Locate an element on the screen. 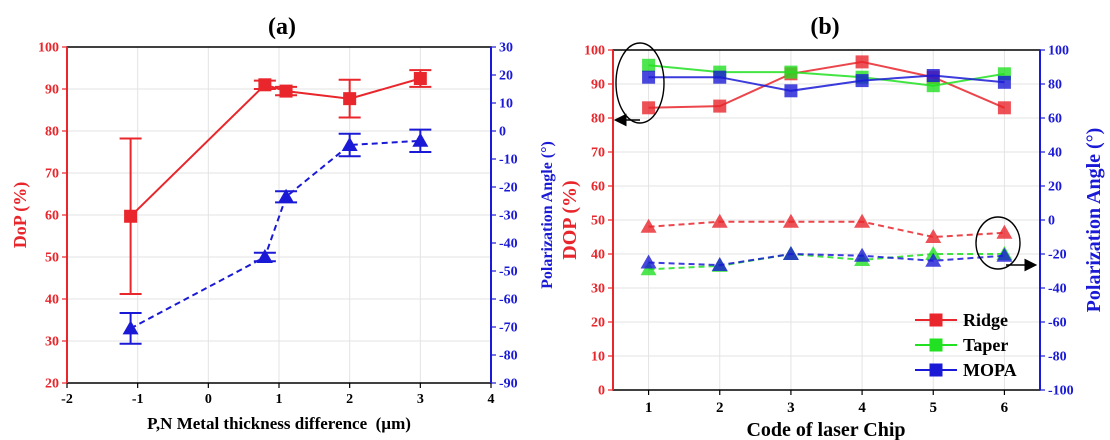 This screenshot has height=440, width=1110. left-group-ellipse is located at coordinates (640, 83).